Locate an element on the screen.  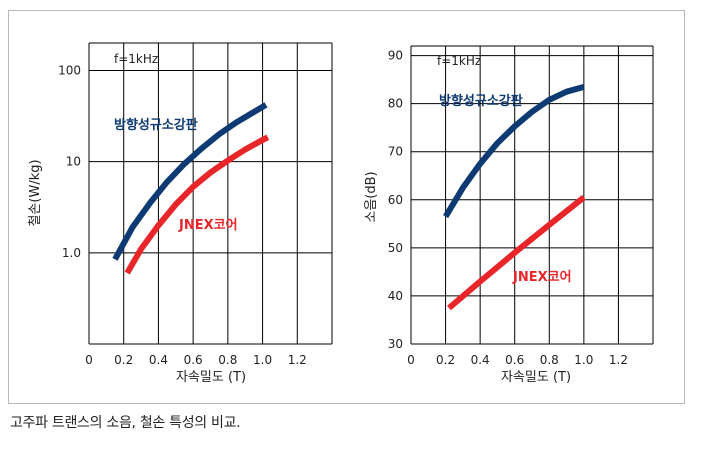
y-tick-label: 90 is located at coordinates (395, 56).